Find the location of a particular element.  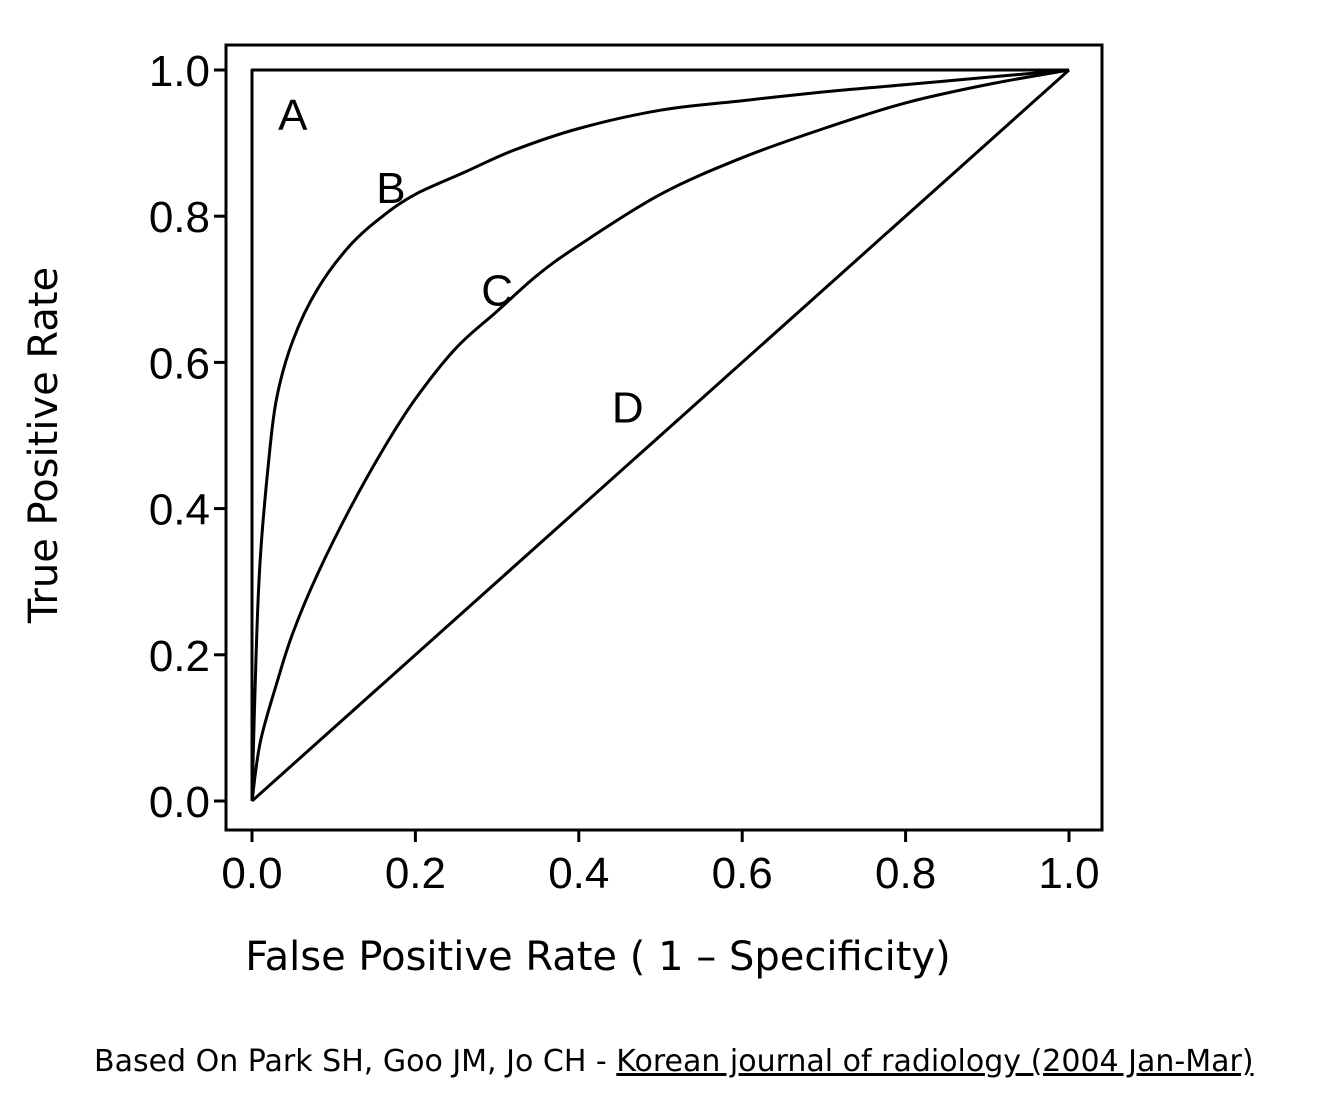

y-axis-title: True Positive Rate is located at coordinates (44, 445).